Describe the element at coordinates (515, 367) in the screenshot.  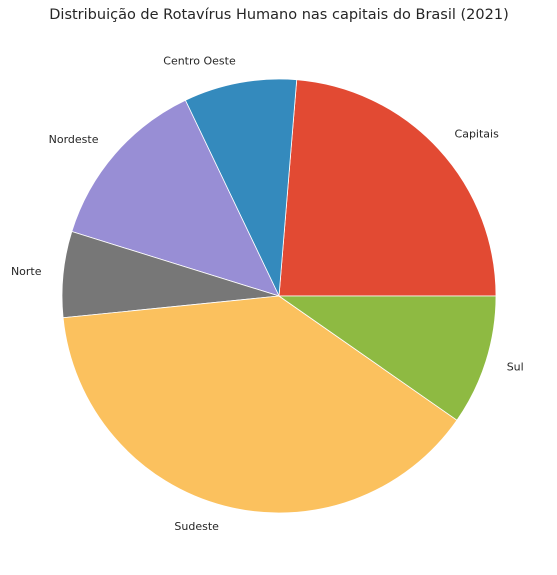
I see `pie-label-sul: Sul` at that location.